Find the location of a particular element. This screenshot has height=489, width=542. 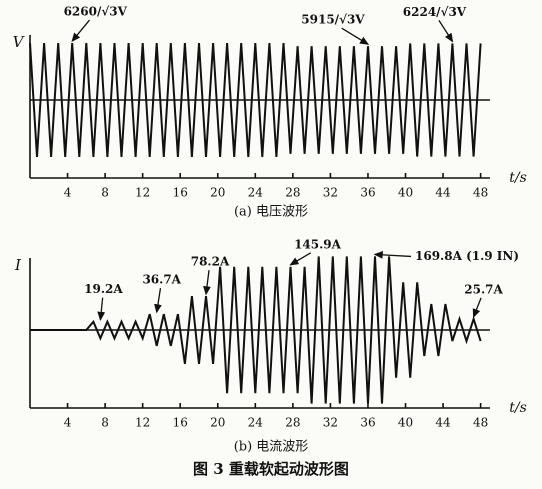

annotation: 78.2A is located at coordinates (210, 262).